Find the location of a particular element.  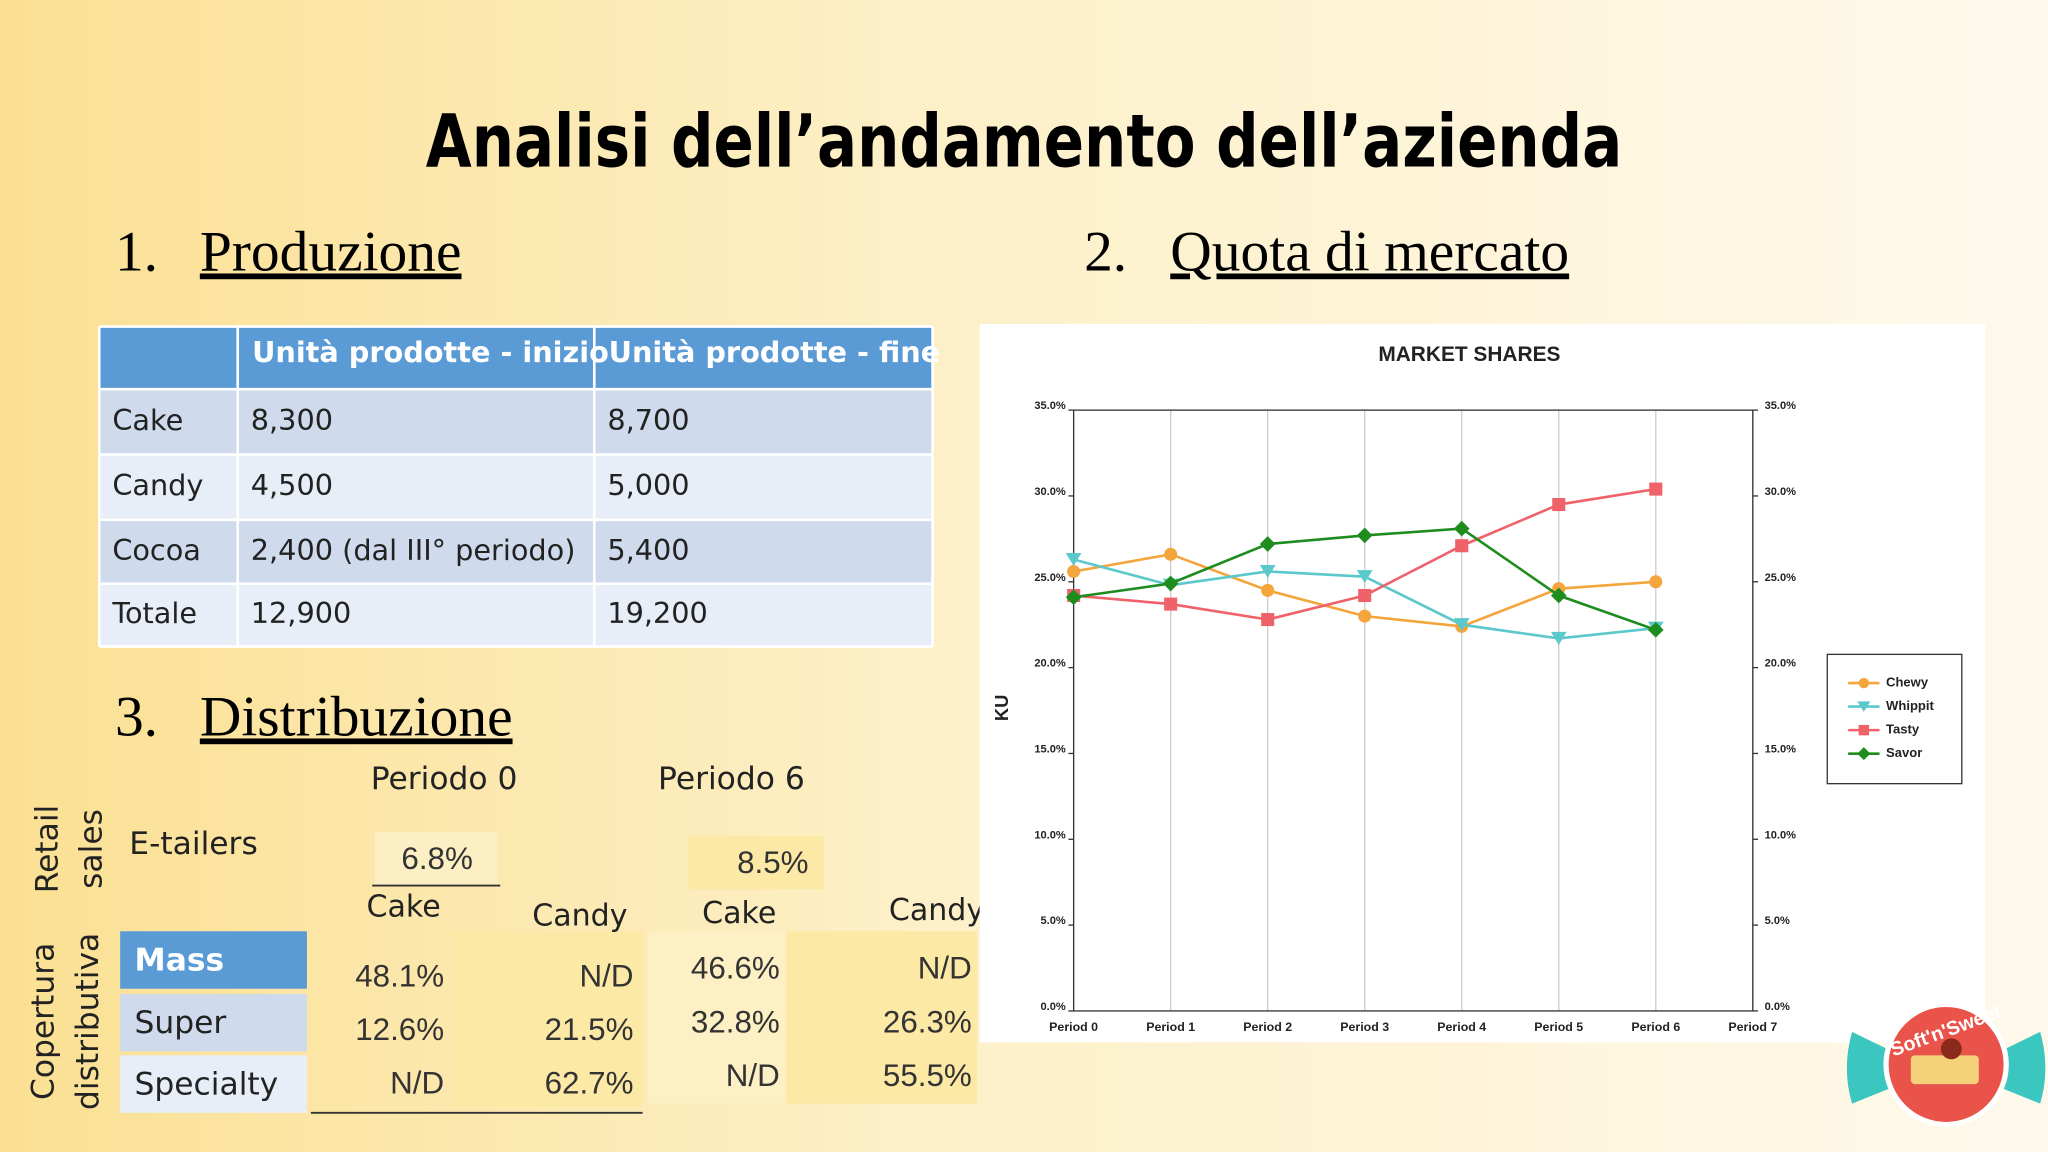

table-cell: 4,500 is located at coordinates (292, 485).